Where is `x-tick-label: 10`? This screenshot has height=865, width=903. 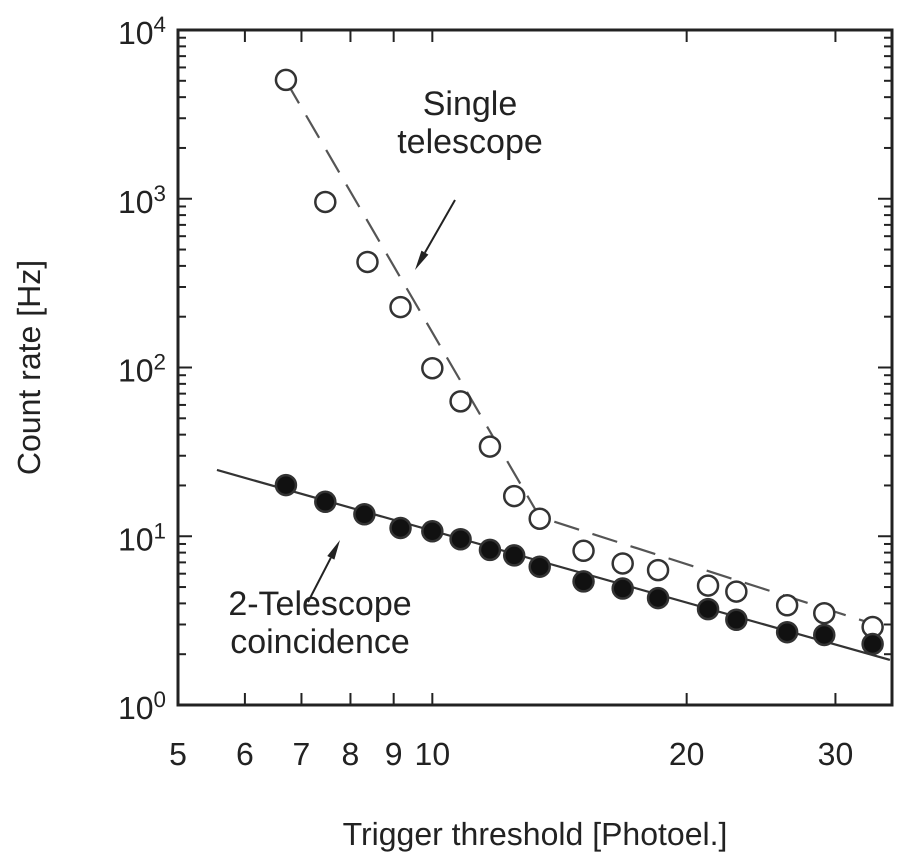 x-tick-label: 10 is located at coordinates (432, 754).